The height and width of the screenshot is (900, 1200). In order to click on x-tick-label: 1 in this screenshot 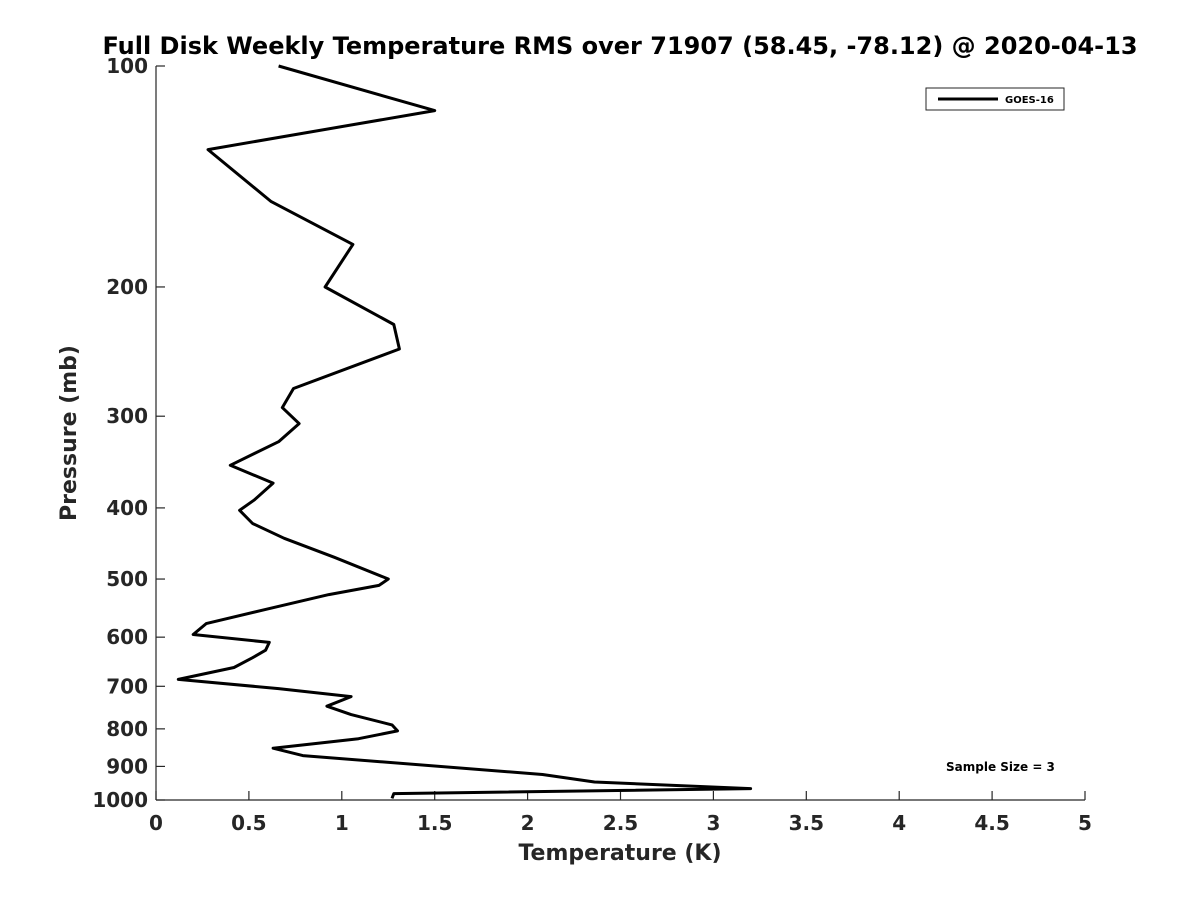, I will do `click(342, 823)`.